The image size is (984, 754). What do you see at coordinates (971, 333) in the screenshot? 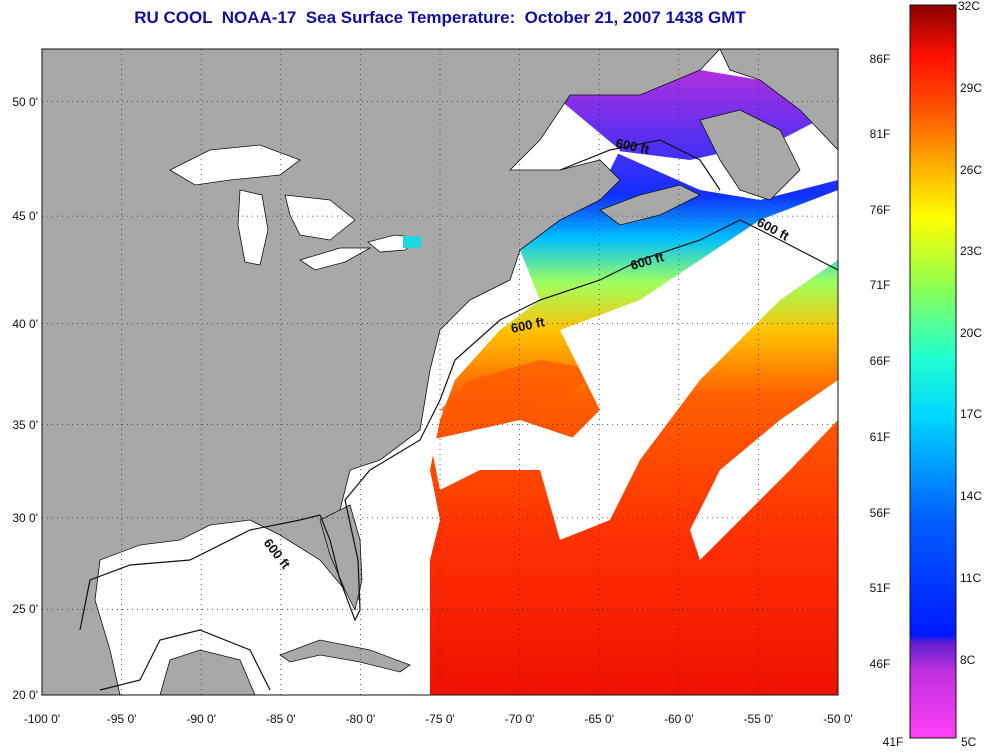
I see `colorbar-c-label: 20C` at bounding box center [971, 333].